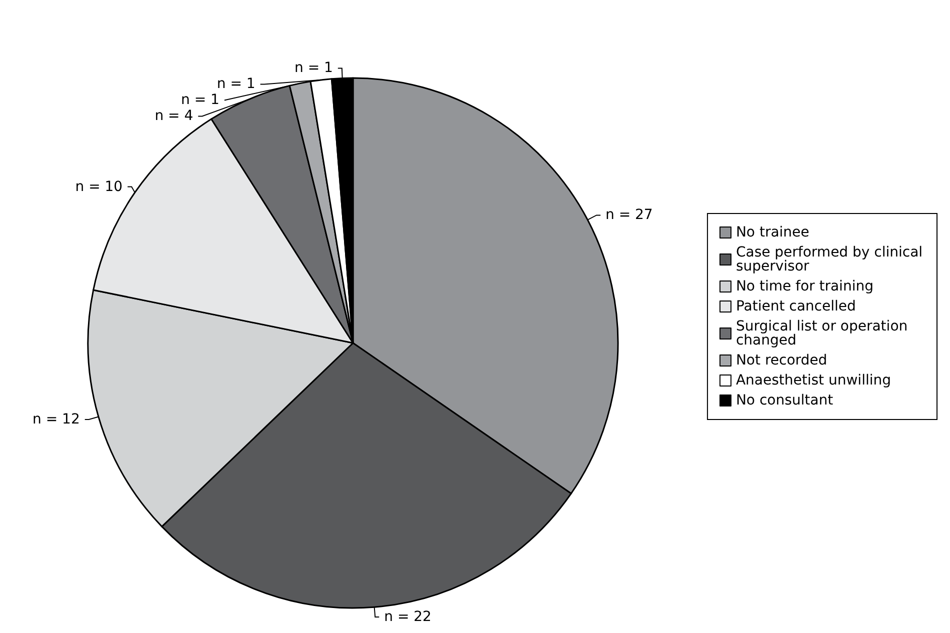 The height and width of the screenshot is (633, 950). I want to click on legend-label: No consultant, so click(785, 400).